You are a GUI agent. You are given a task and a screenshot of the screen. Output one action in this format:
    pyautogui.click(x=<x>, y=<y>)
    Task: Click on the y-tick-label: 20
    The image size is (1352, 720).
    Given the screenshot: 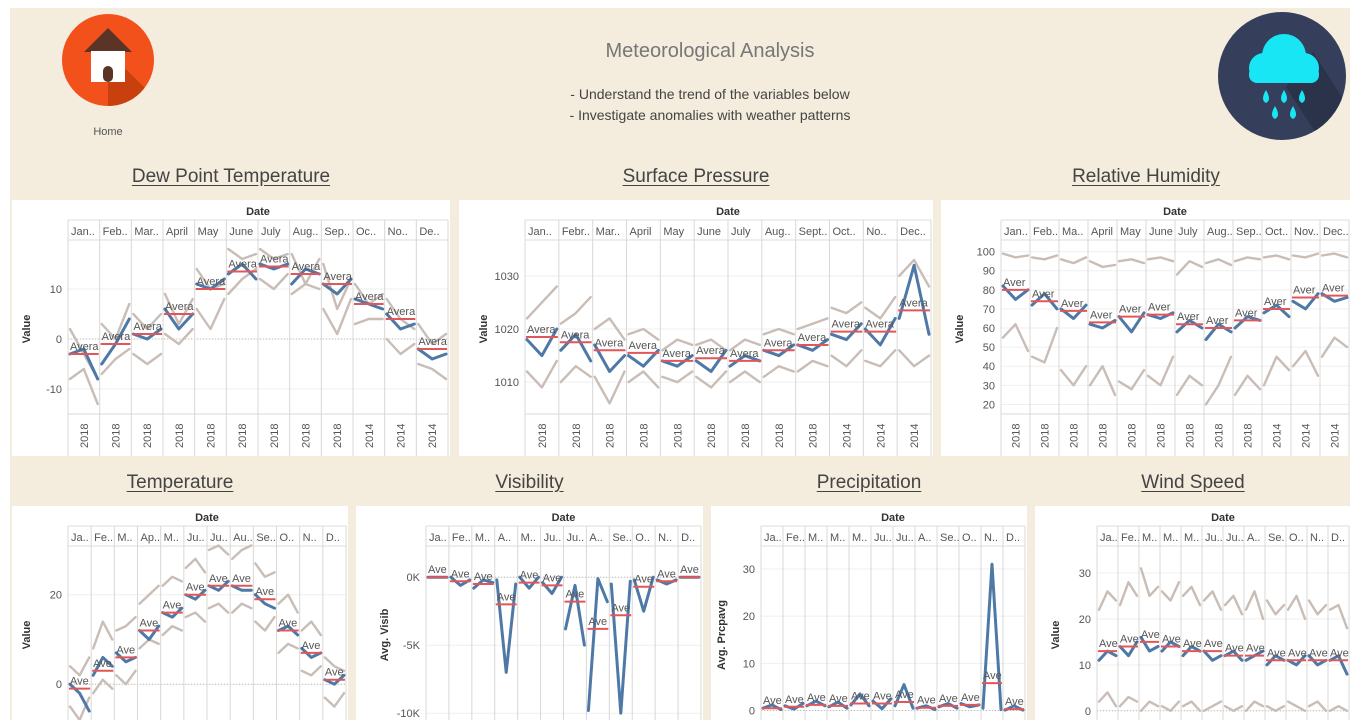 What is the action you would take?
    pyautogui.click(x=1085, y=620)
    